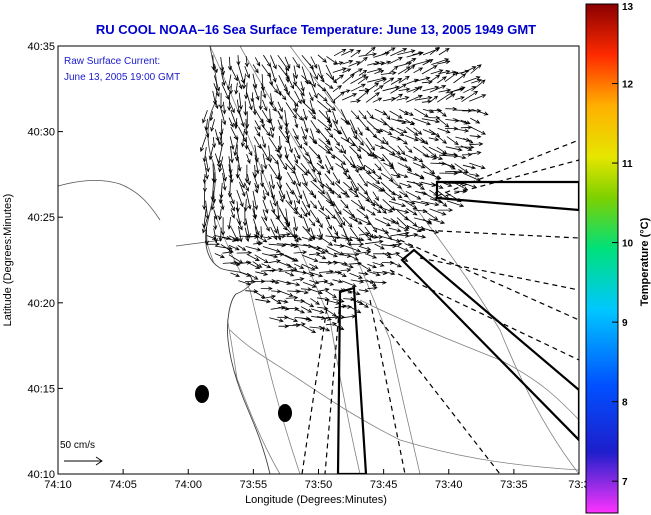  I want to click on colorbar, so click(602, 258).